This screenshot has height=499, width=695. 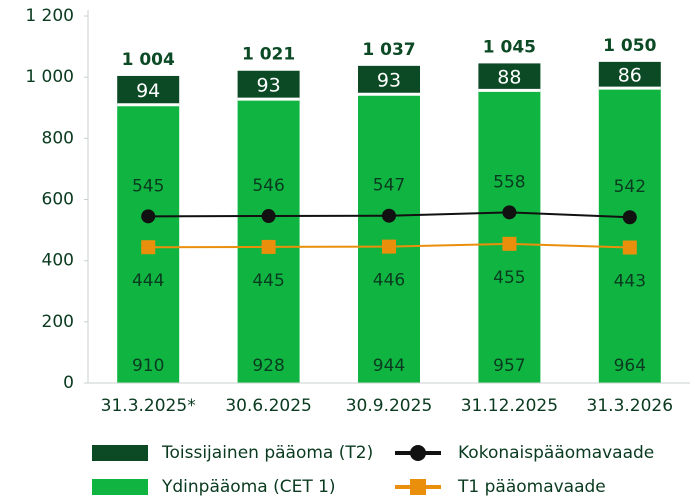 I want to click on x-tick-label: 30.6.2025, so click(x=268, y=406).